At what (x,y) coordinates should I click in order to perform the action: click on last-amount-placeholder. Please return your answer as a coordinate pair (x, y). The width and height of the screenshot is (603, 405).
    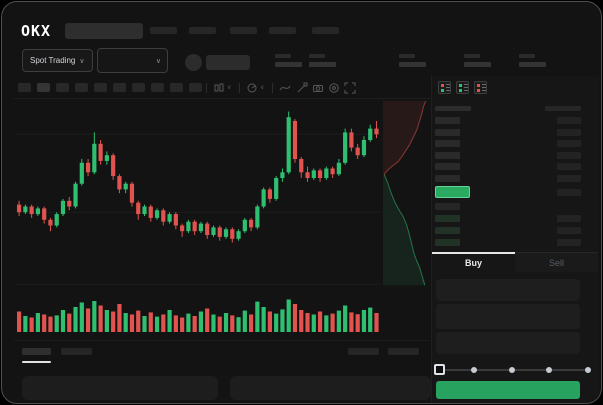
    Looking at the image, I should click on (569, 192).